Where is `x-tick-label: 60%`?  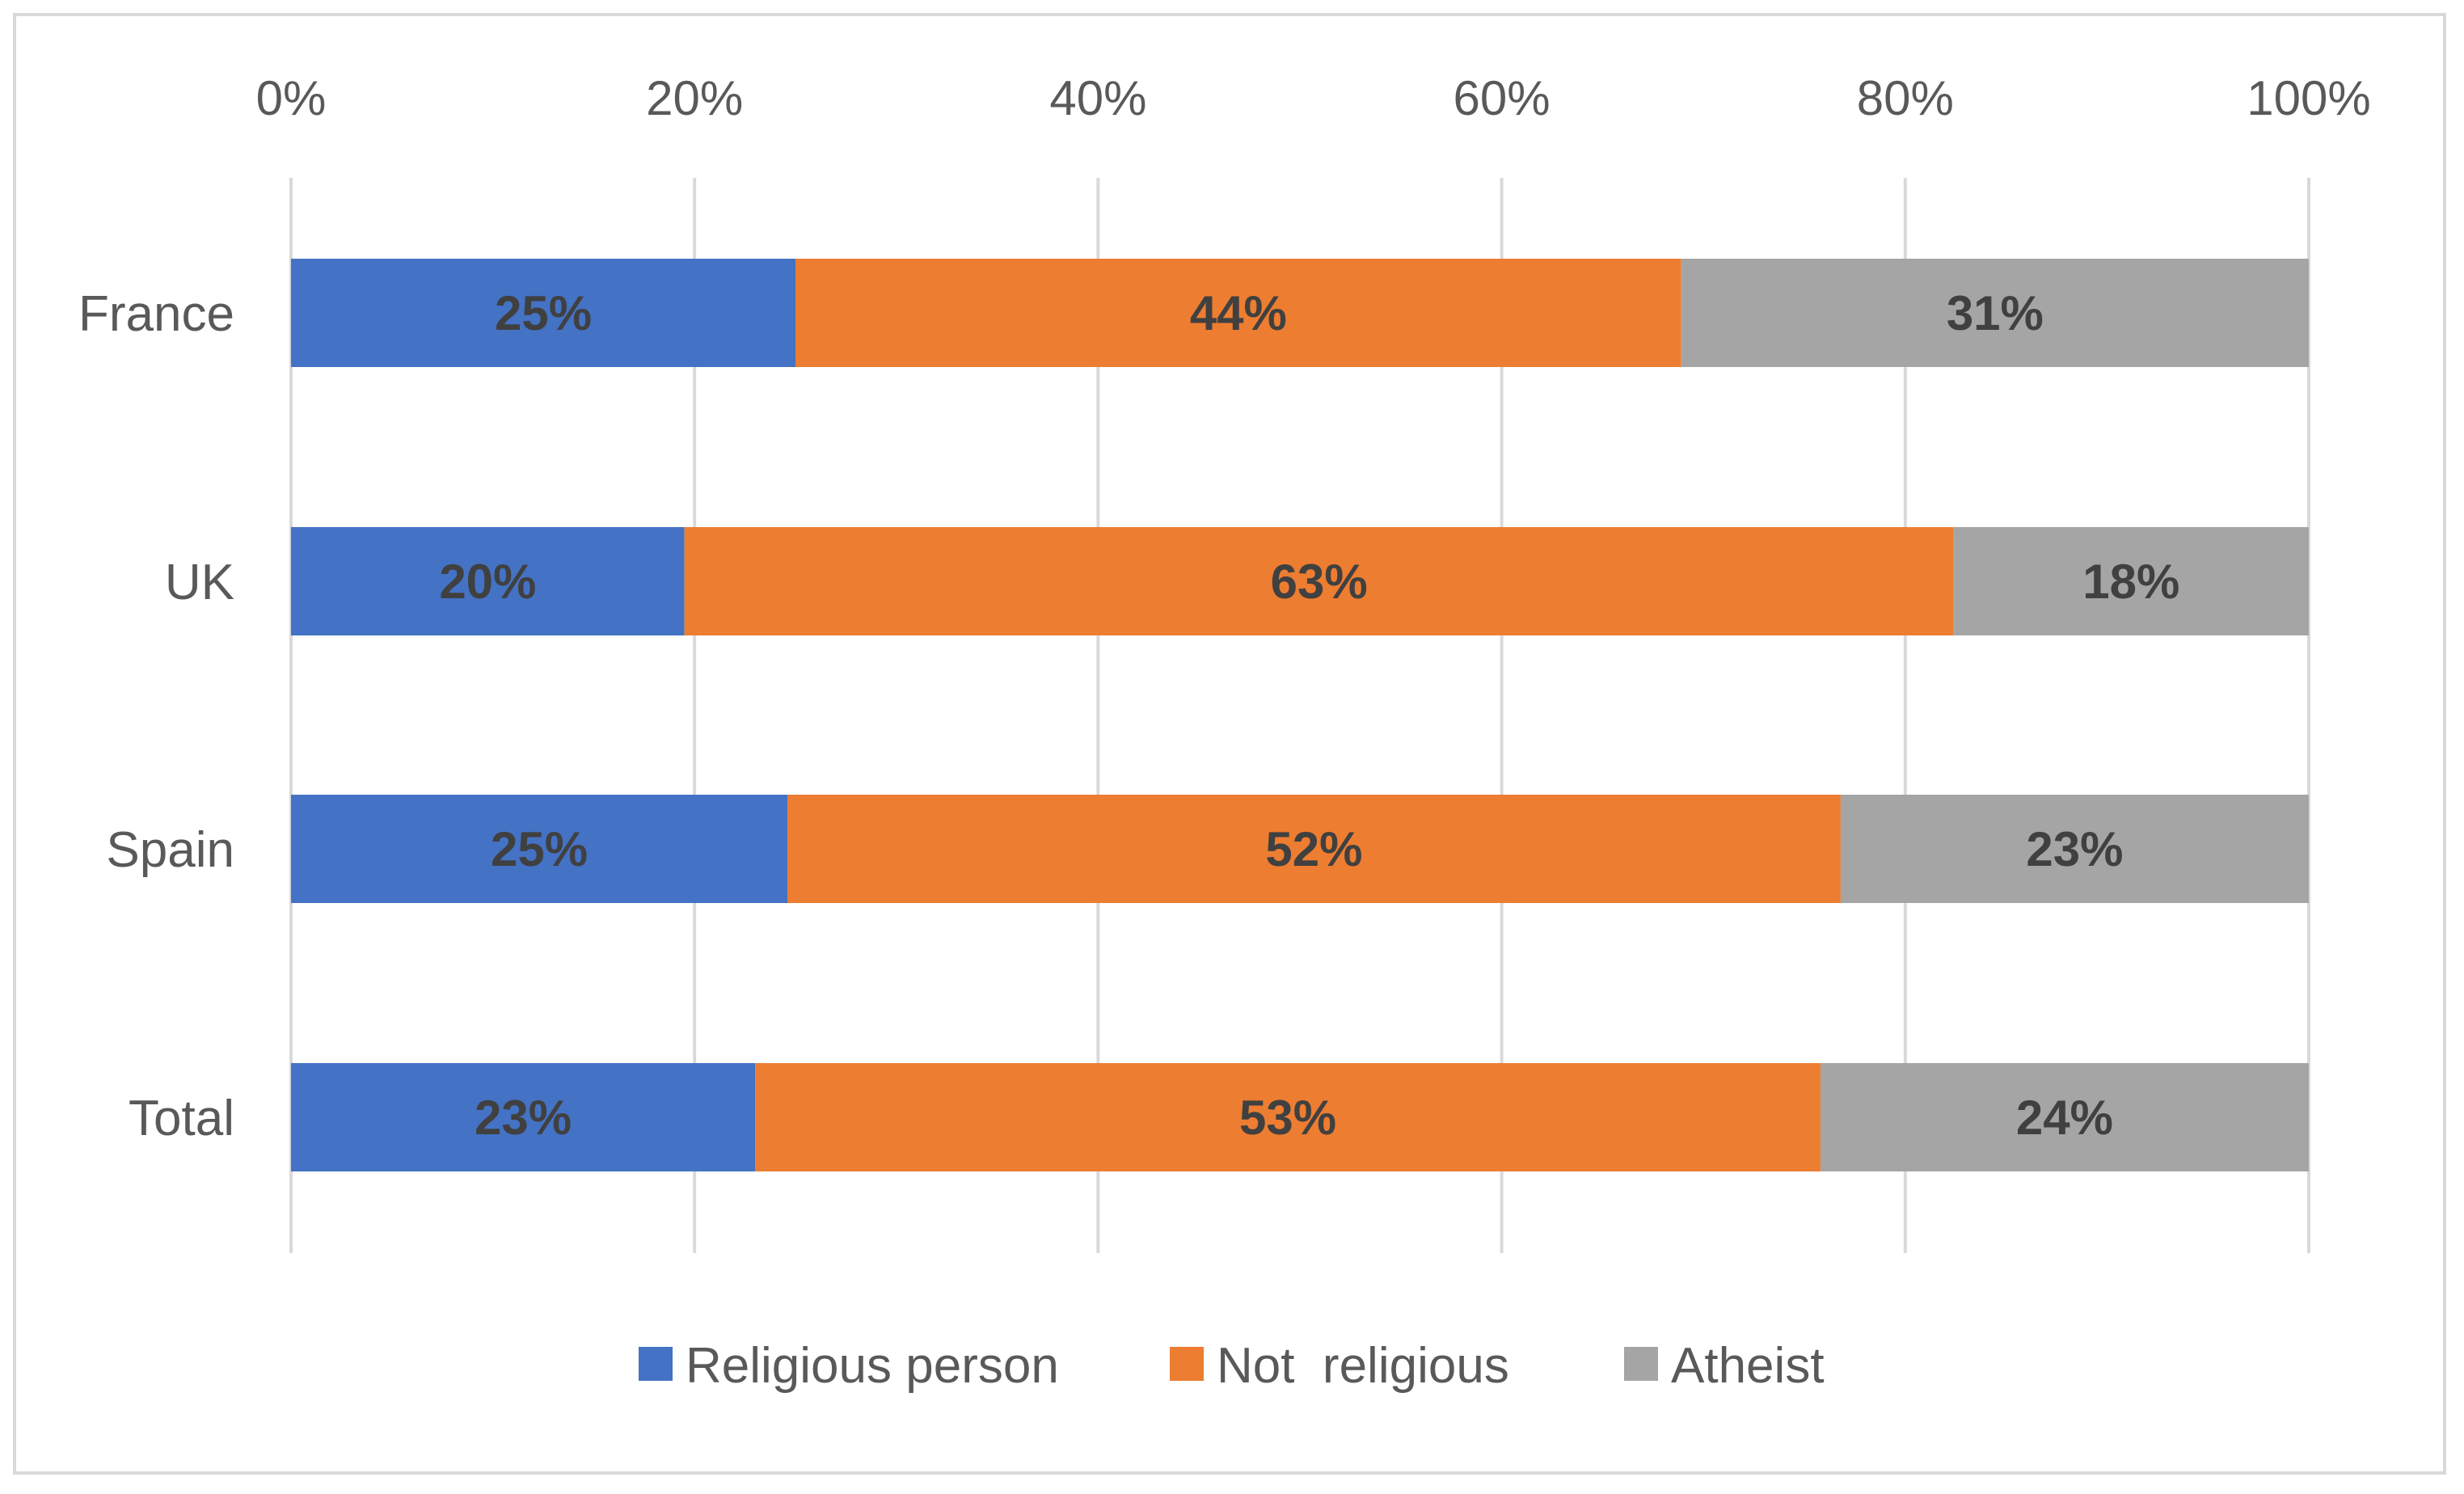
x-tick-label: 60% is located at coordinates (1503, 98).